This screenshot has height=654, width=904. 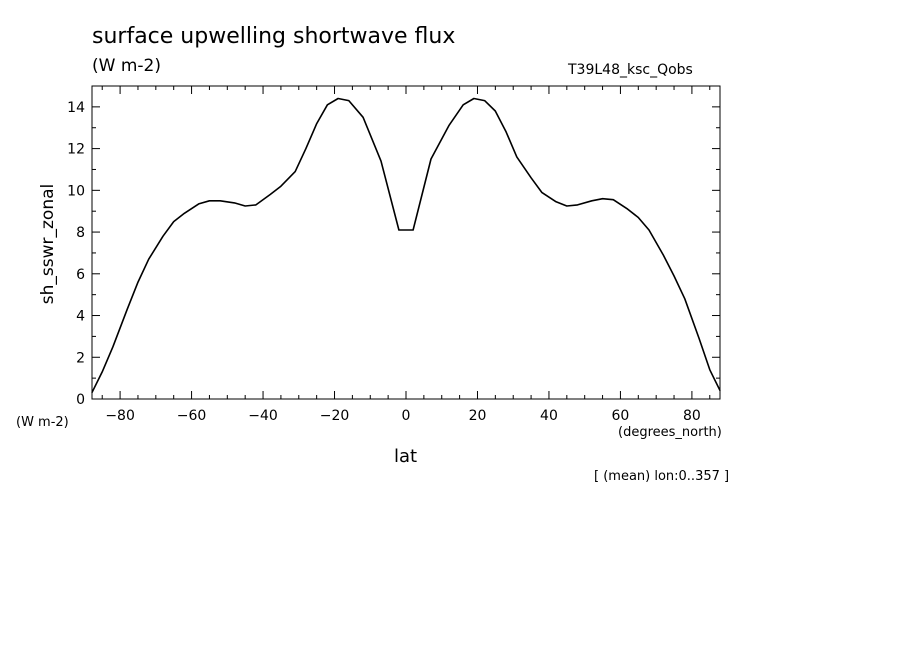 What do you see at coordinates (76, 150) in the screenshot?
I see `y-tick-label: 12` at bounding box center [76, 150].